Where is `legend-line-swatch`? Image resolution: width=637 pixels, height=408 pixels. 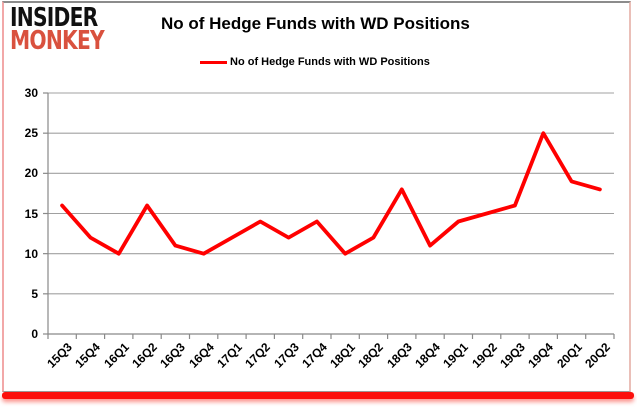 legend-line-swatch is located at coordinates (213, 62).